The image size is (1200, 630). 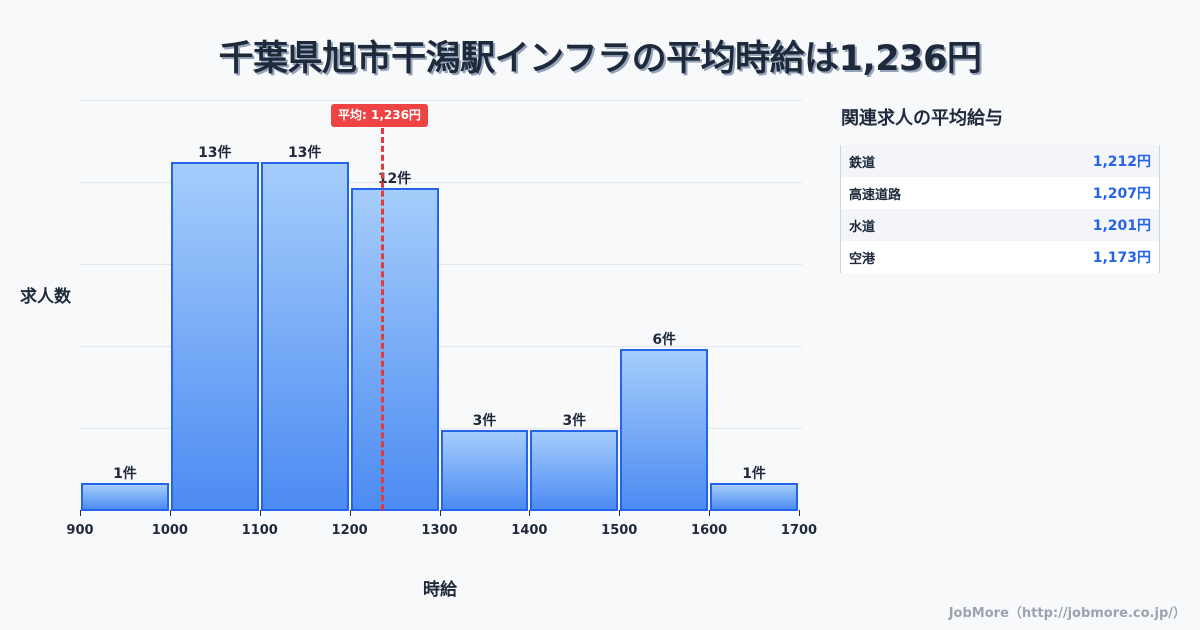 I want to click on category-name: 鉄道, so click(x=862, y=163).